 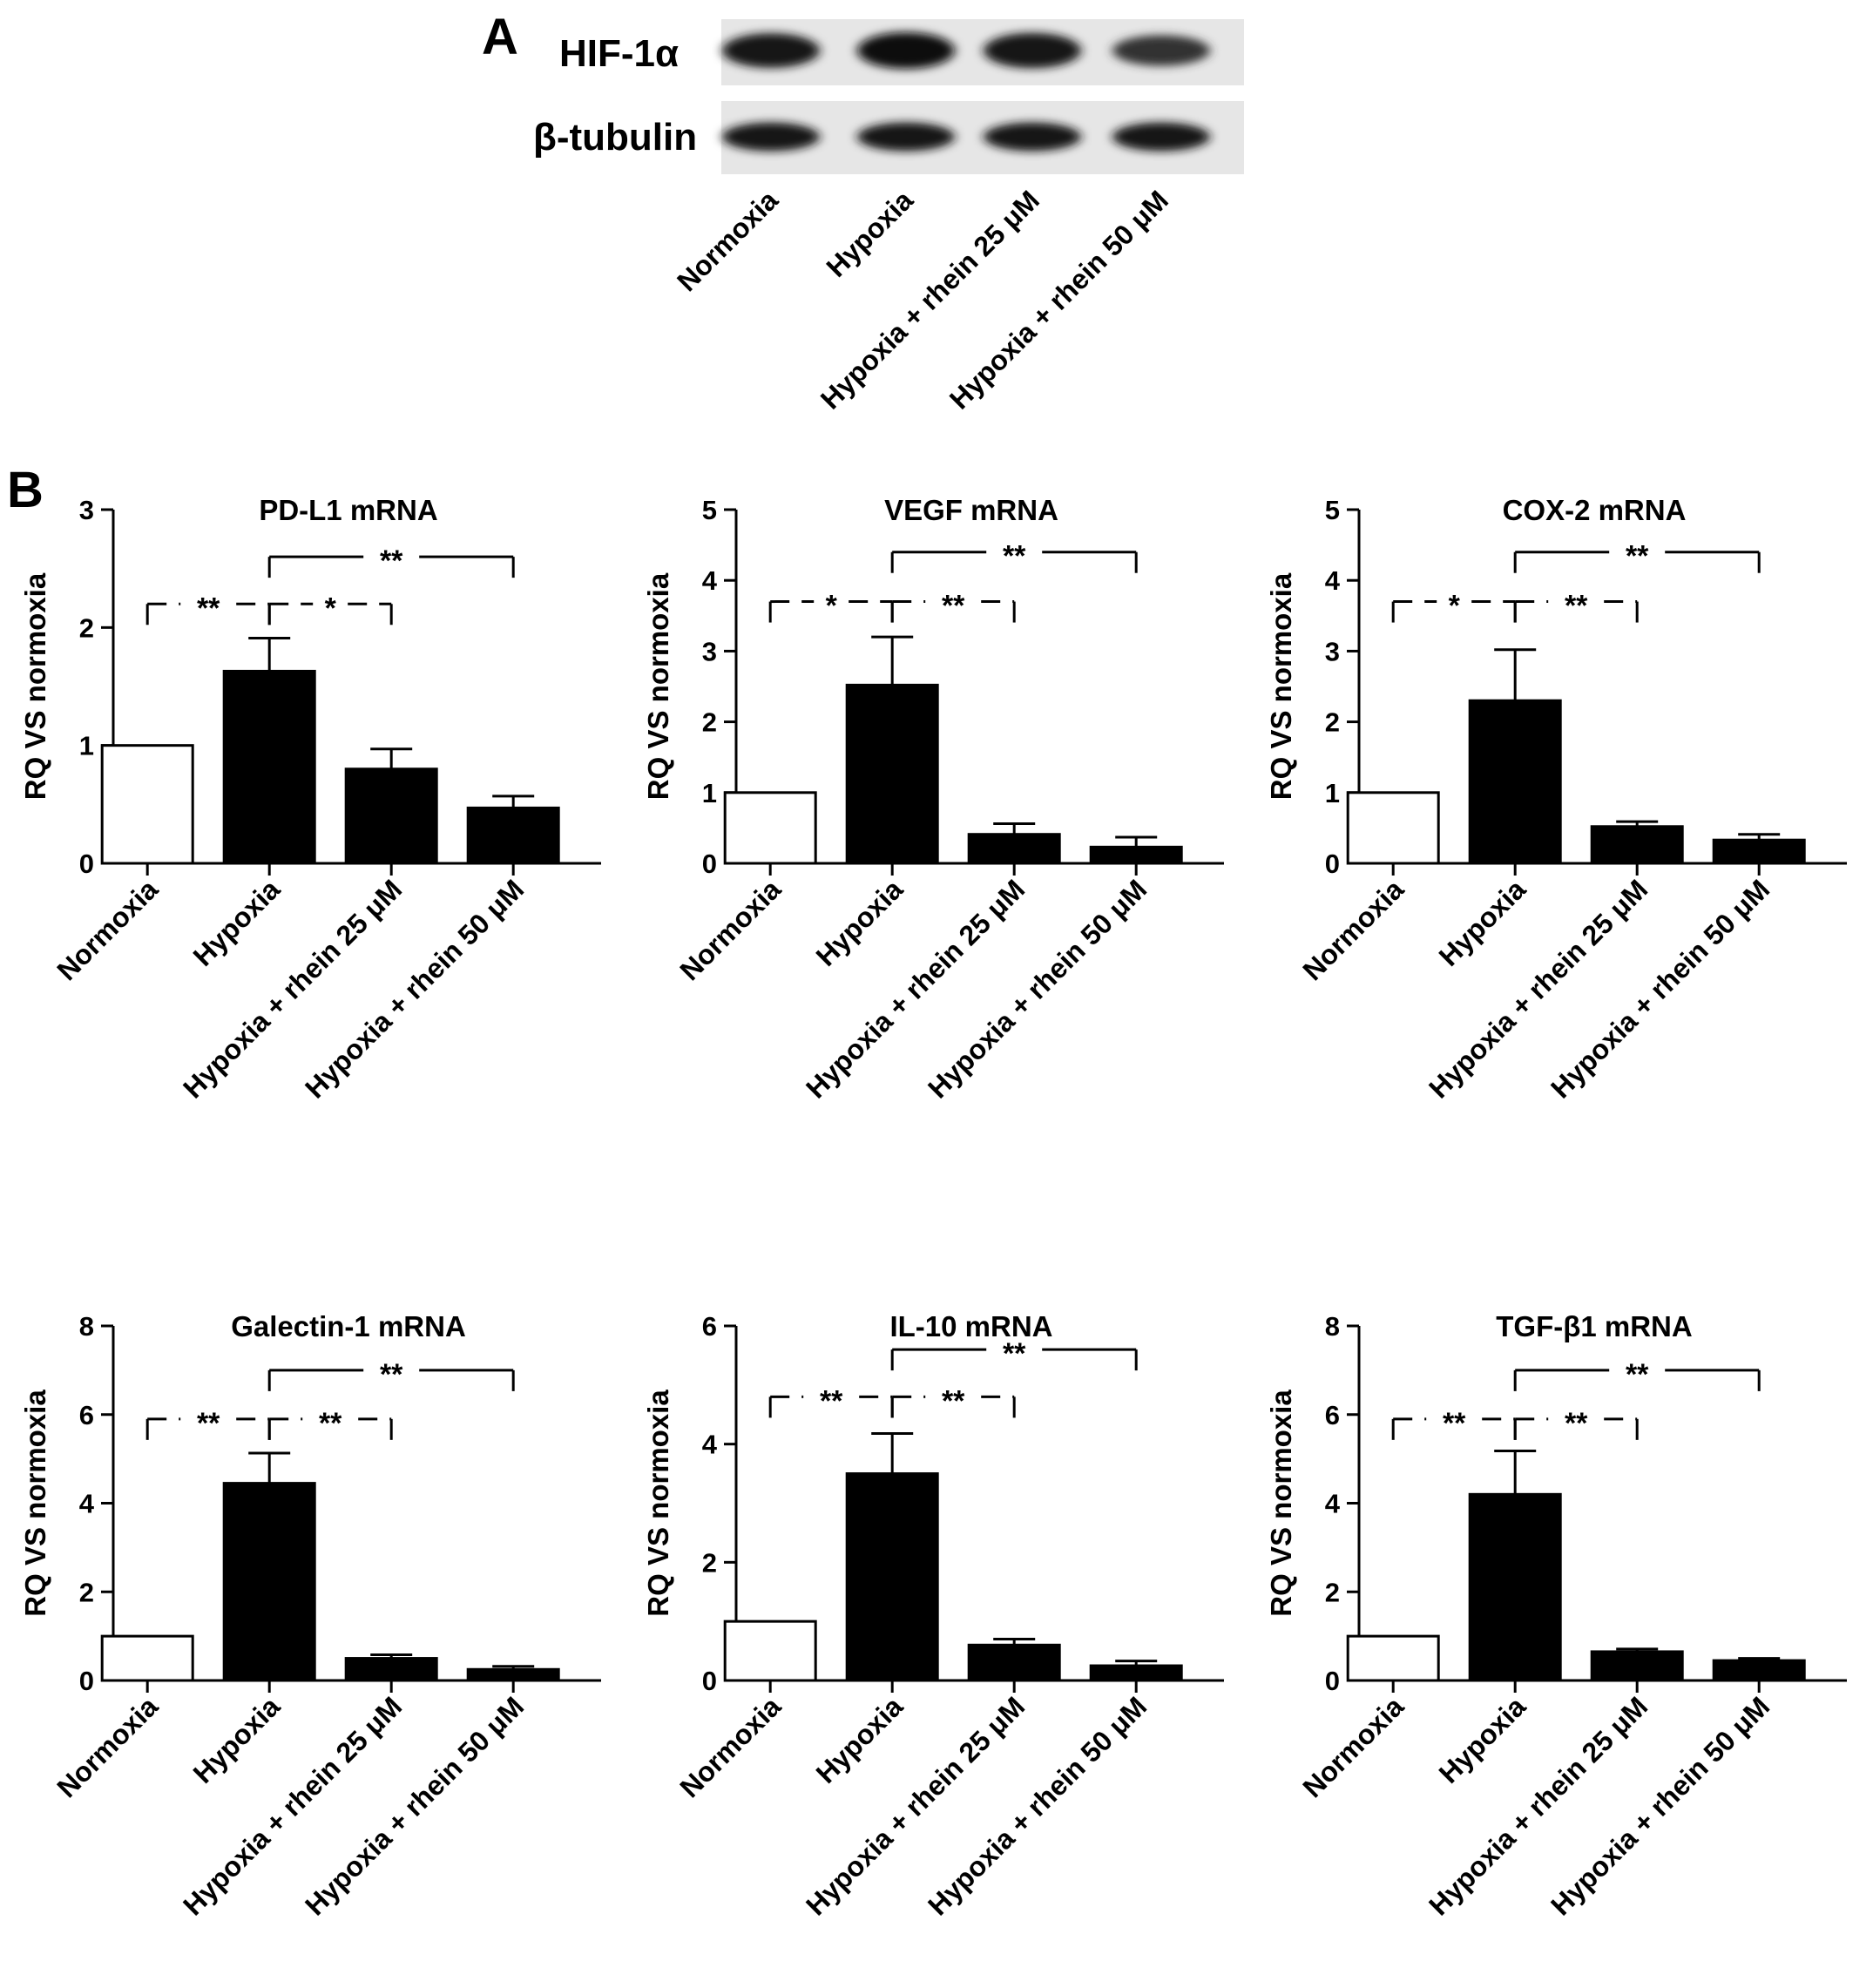 What do you see at coordinates (709, 510) in the screenshot?
I see `y-tick-label: 5` at bounding box center [709, 510].